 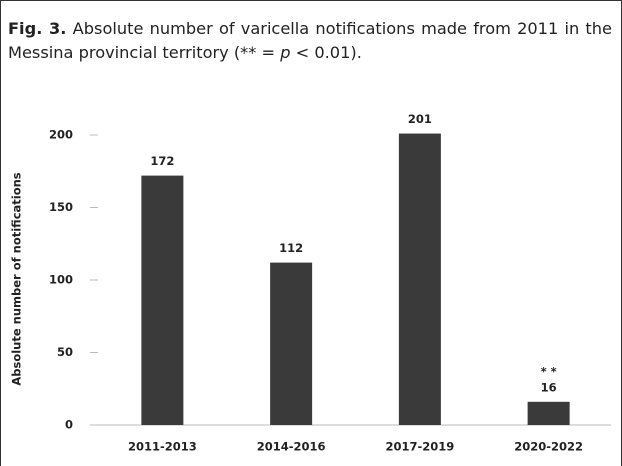 I want to click on y-tick-label: 0, so click(x=69, y=425).